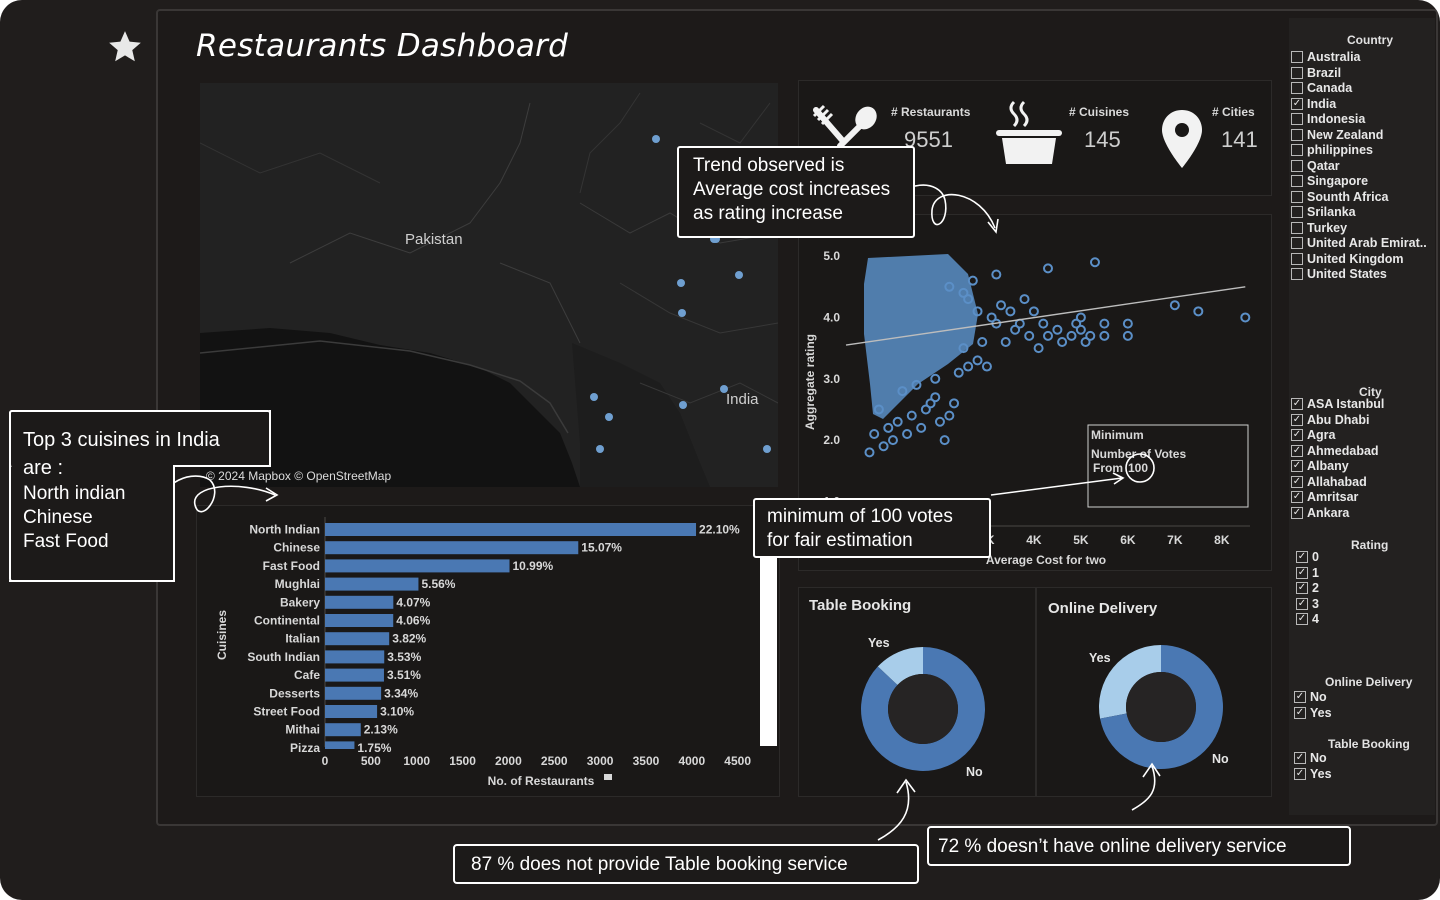  I want to click on filter-option-country: Singapore, so click(1329, 181).